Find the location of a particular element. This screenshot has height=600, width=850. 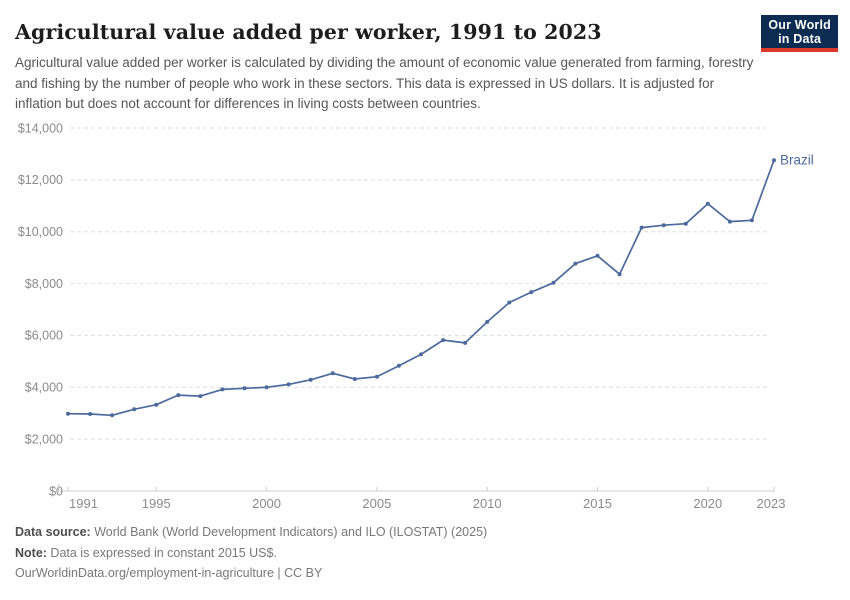

data-point-1995 is located at coordinates (156, 404).